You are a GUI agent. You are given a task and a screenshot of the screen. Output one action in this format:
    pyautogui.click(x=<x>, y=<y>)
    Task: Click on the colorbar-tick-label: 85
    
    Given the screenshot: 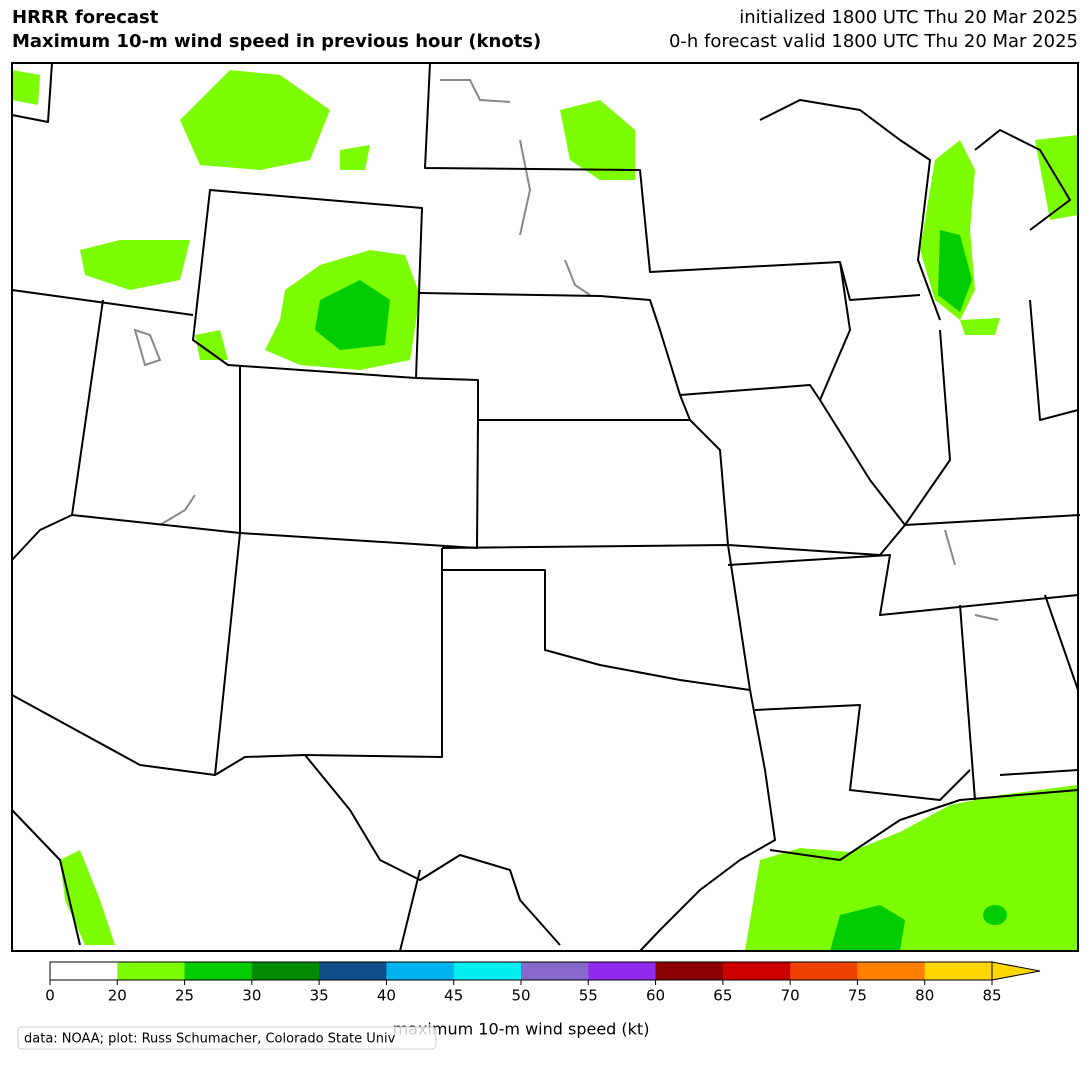 What is the action you would take?
    pyautogui.click(x=991, y=996)
    